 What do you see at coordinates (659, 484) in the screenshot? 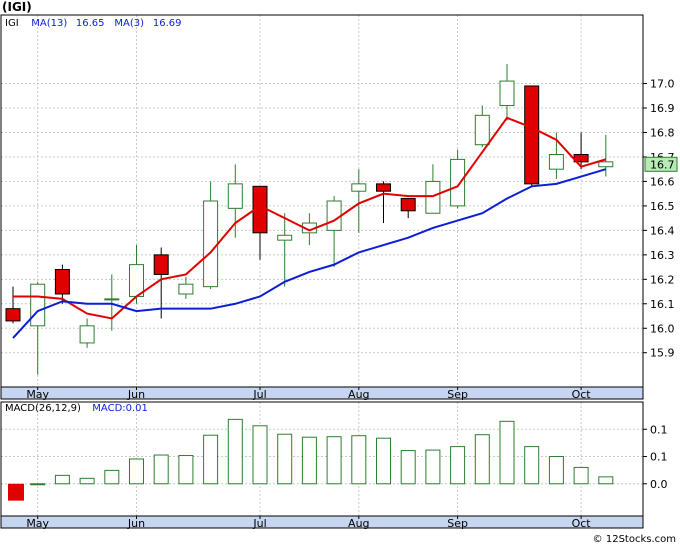
I see `macd-ytick-label: 0.0` at bounding box center [659, 484].